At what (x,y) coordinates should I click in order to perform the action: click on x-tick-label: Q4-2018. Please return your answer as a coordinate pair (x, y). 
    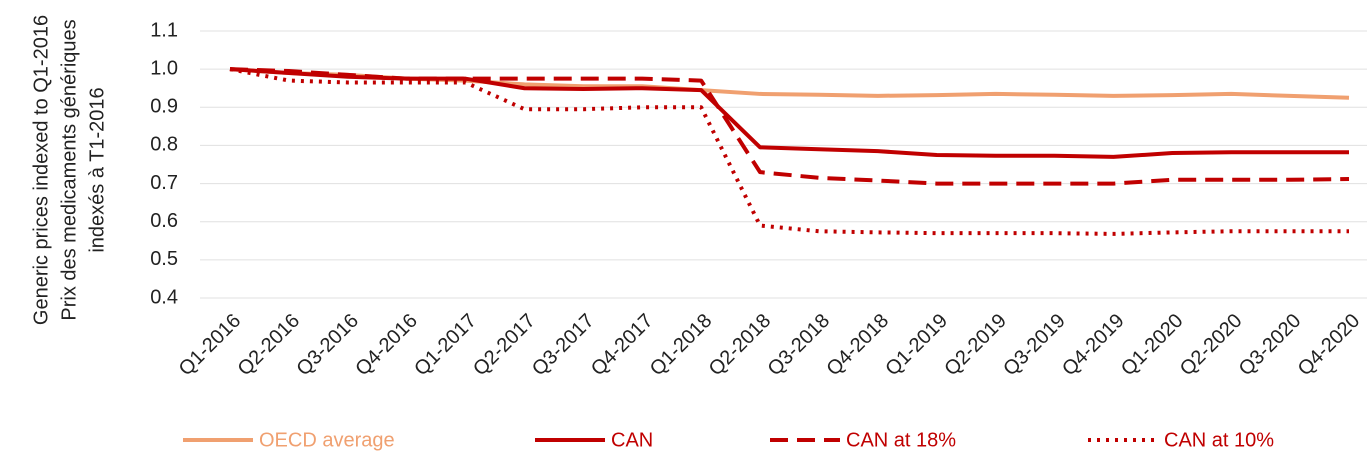
    Looking at the image, I should click on (858, 345).